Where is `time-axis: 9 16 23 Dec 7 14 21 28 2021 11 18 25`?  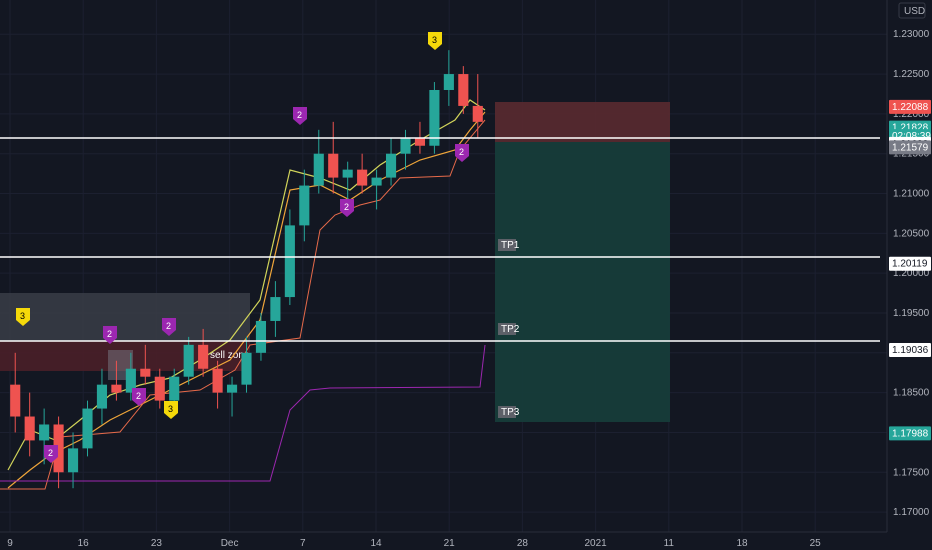
time-axis: 9 16 23 Dec 7 14 21 28 2021 11 18 25 is located at coordinates (414, 543).